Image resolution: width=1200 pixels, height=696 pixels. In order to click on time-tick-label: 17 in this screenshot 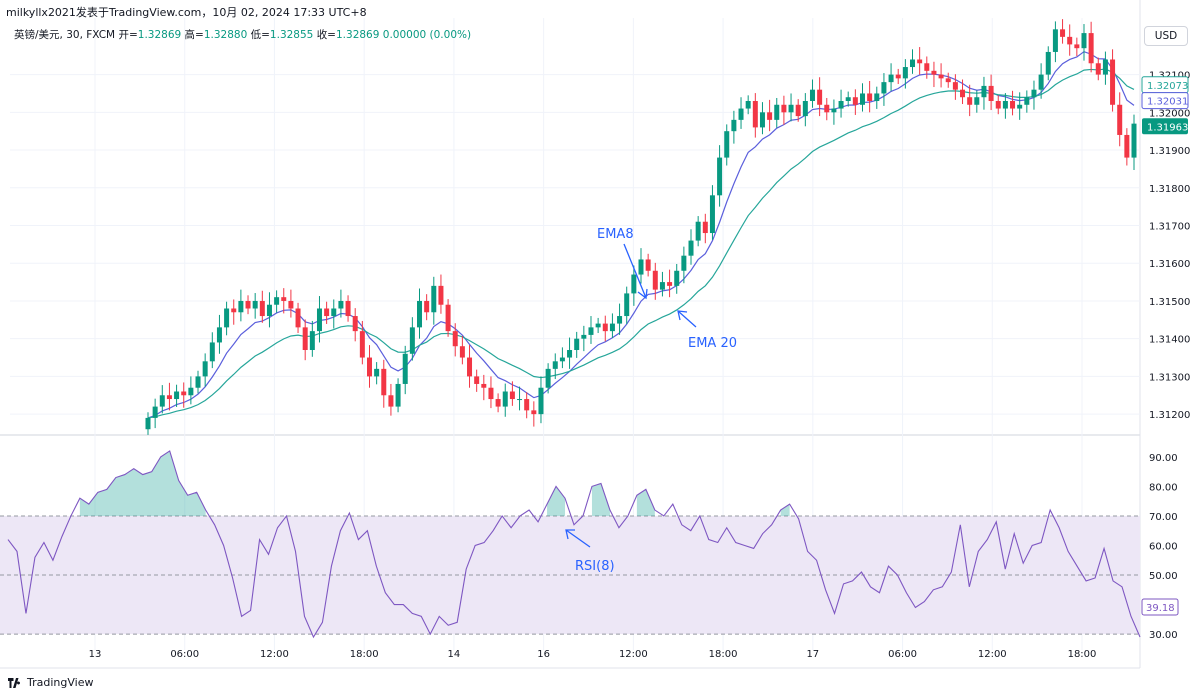, I will do `click(812, 654)`.